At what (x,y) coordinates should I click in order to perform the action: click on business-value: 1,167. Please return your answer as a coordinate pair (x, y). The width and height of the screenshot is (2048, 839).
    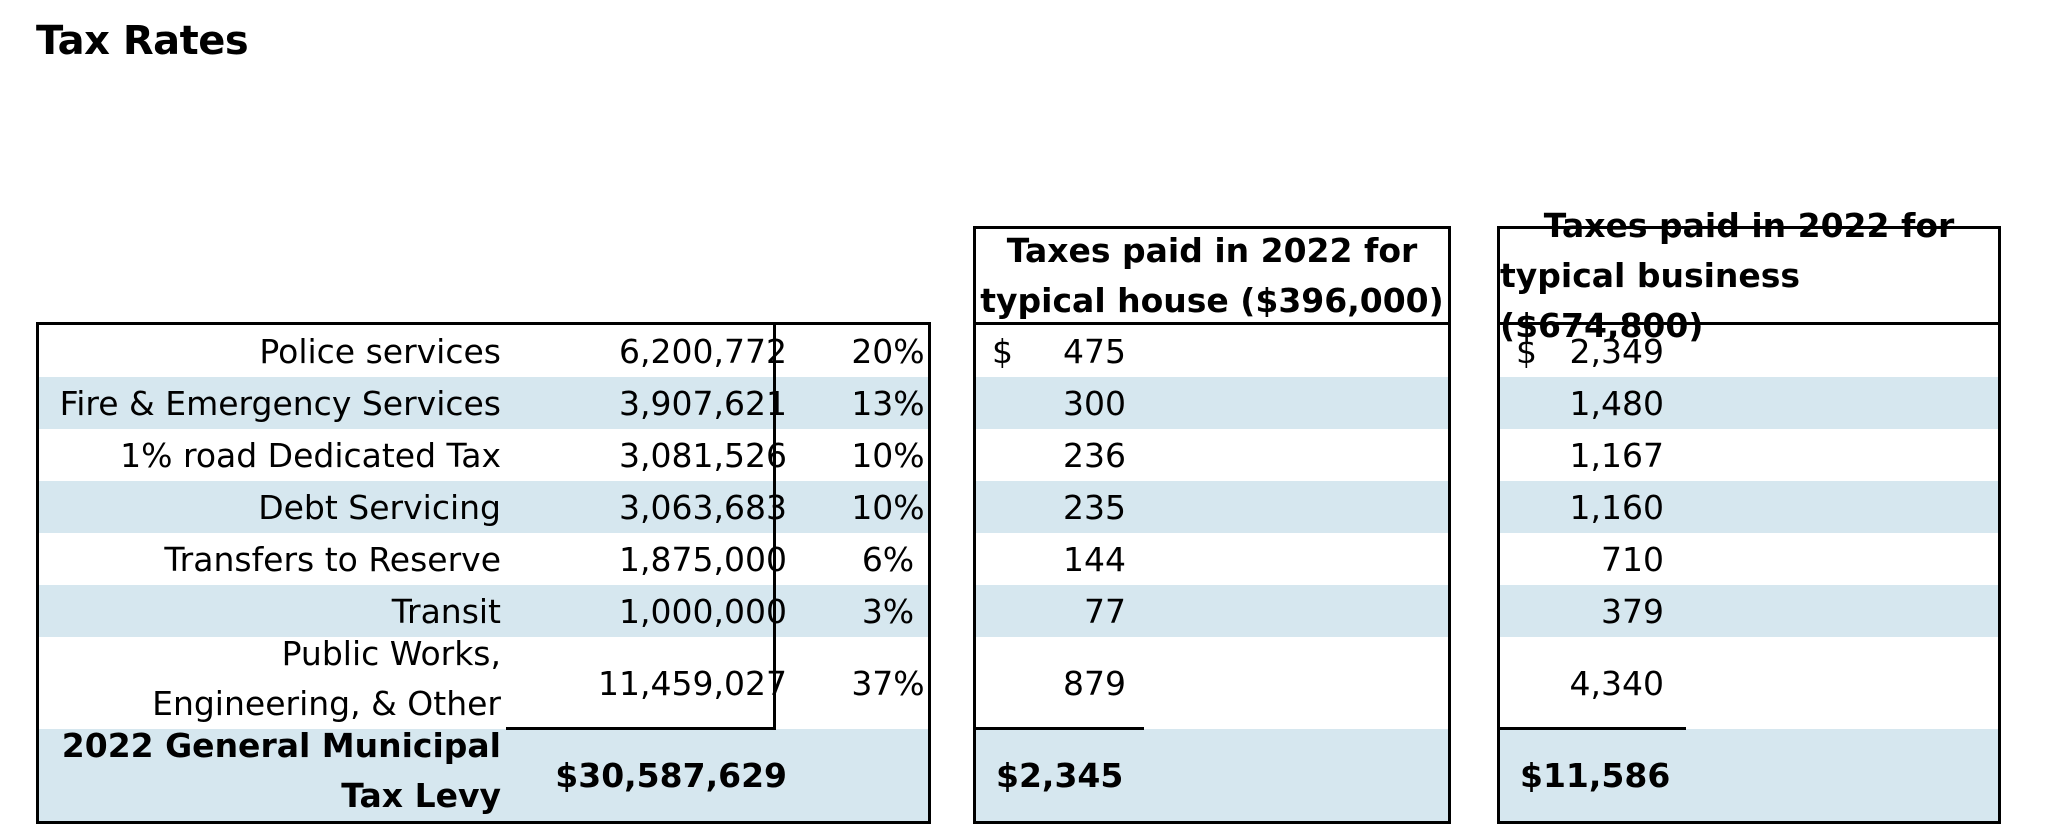
    Looking at the image, I should click on (1616, 455).